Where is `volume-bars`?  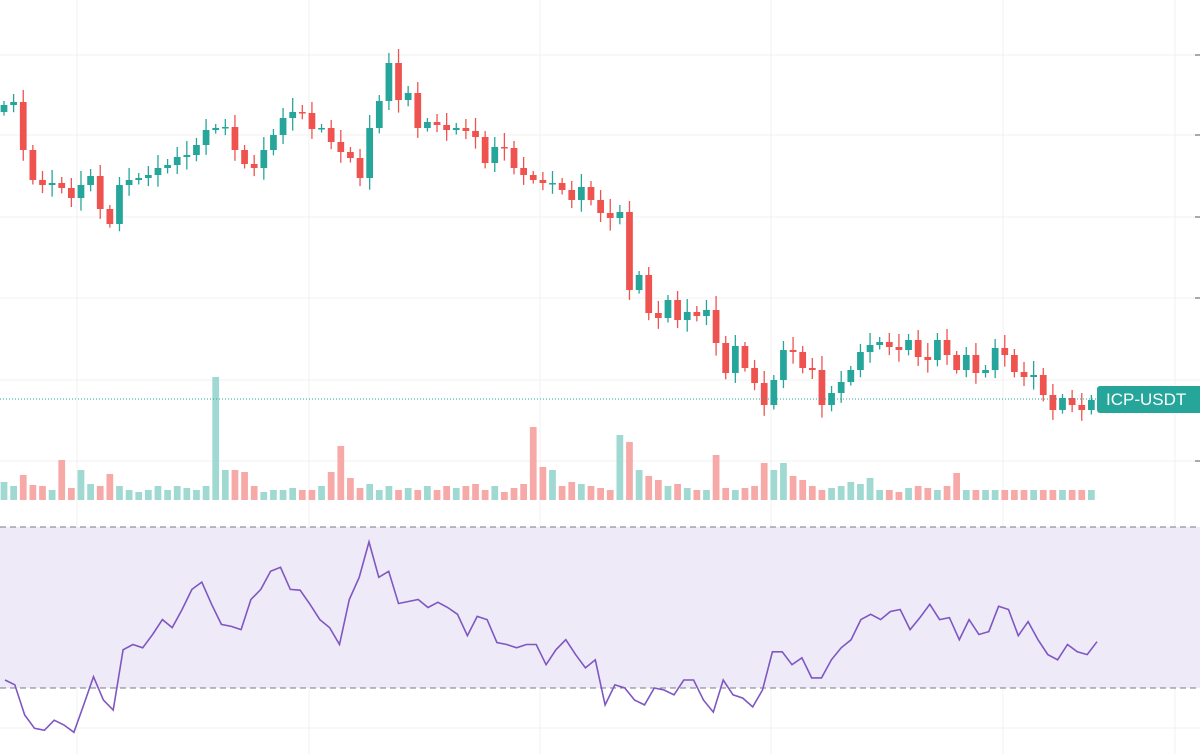
volume-bars is located at coordinates (547, 438).